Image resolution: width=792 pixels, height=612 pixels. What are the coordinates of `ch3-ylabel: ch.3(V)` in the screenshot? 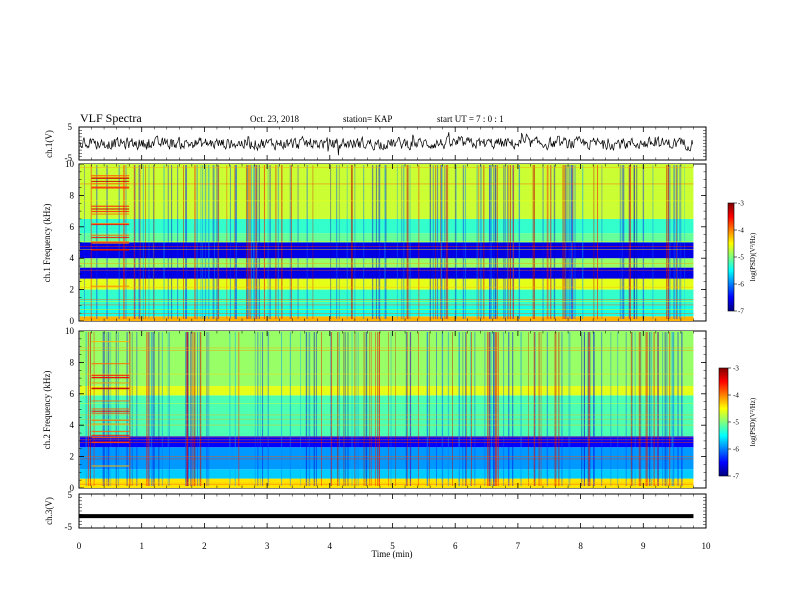 It's located at (49, 511).